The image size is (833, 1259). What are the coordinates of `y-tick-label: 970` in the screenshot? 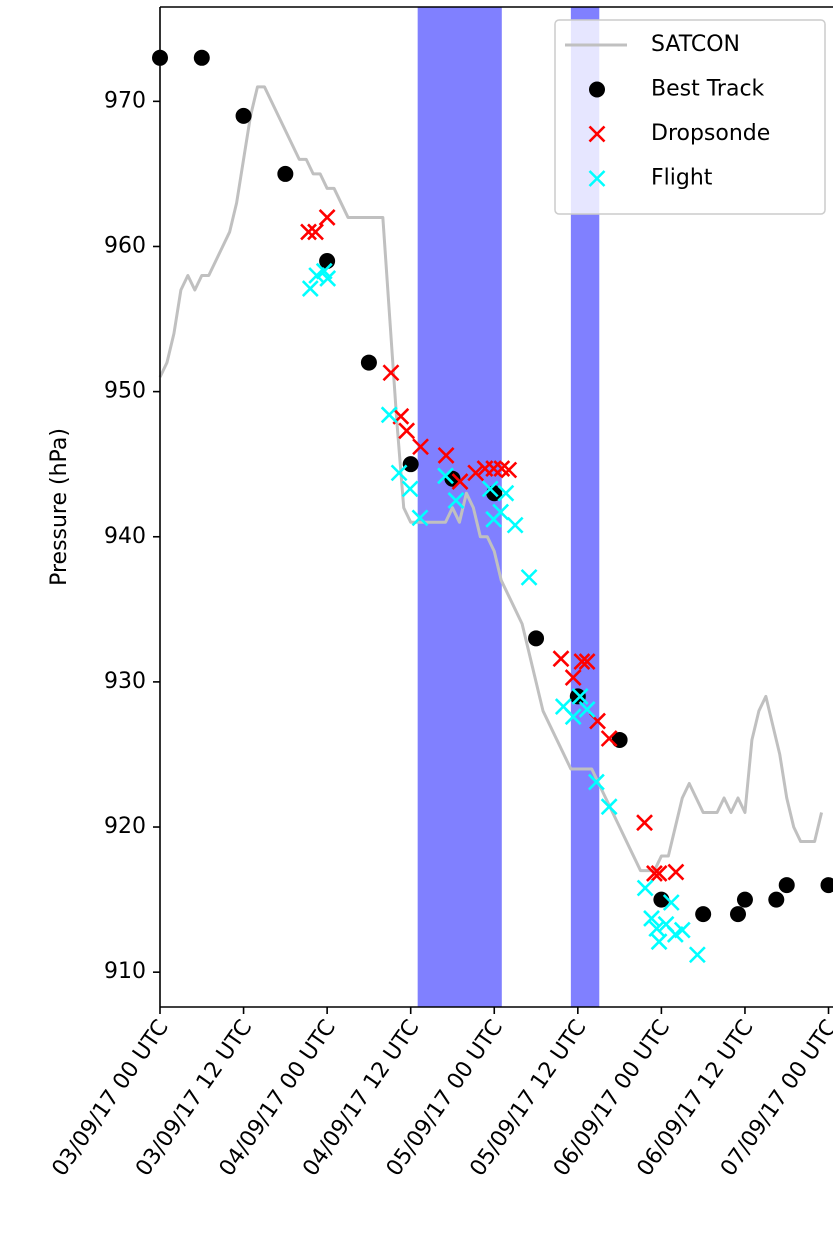 It's located at (125, 100).